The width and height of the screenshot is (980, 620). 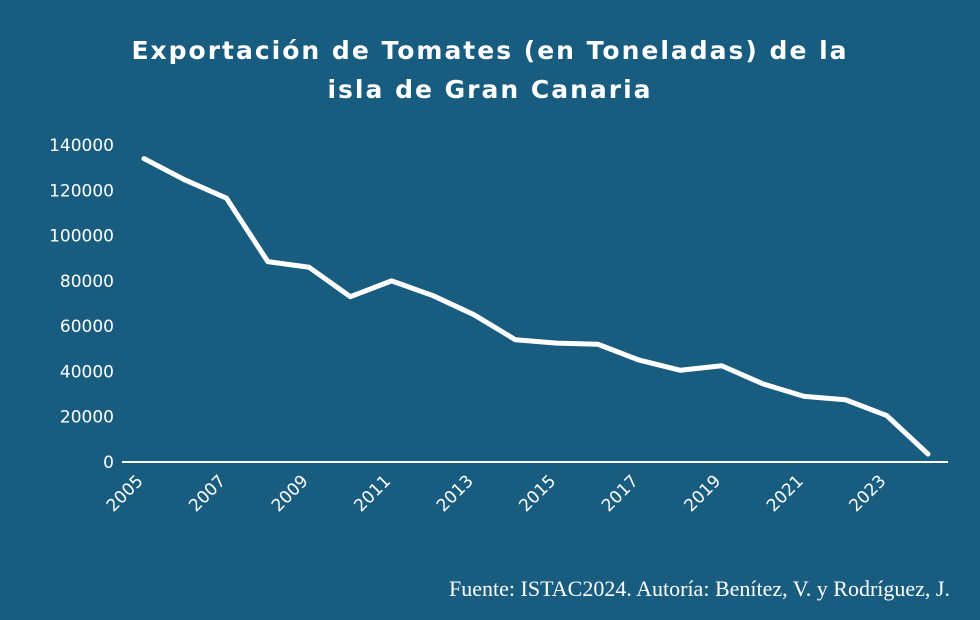 What do you see at coordinates (762, 383) in the screenshot?
I see `data-point-2020` at bounding box center [762, 383].